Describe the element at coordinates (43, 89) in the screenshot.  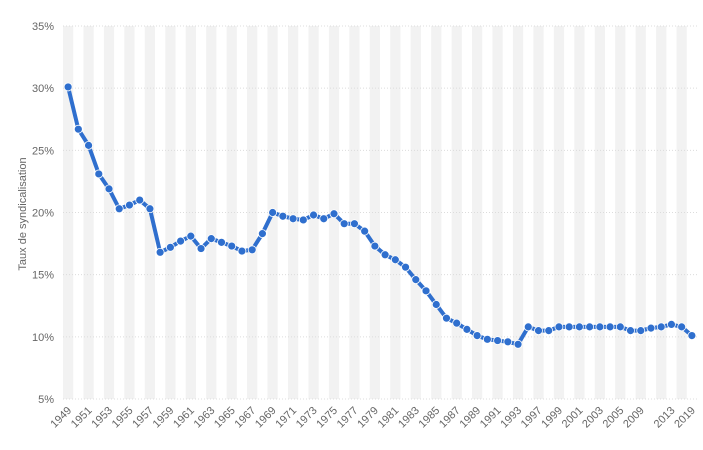
I see `y-tick-label: 30%` at that location.